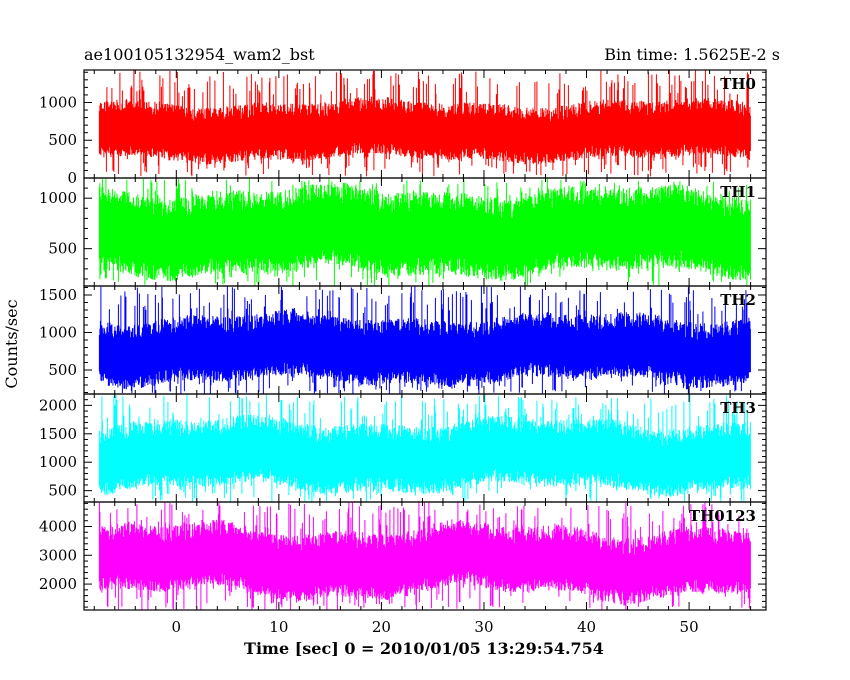  I want to click on y-axis-label: Counts/sec, so click(11, 343).